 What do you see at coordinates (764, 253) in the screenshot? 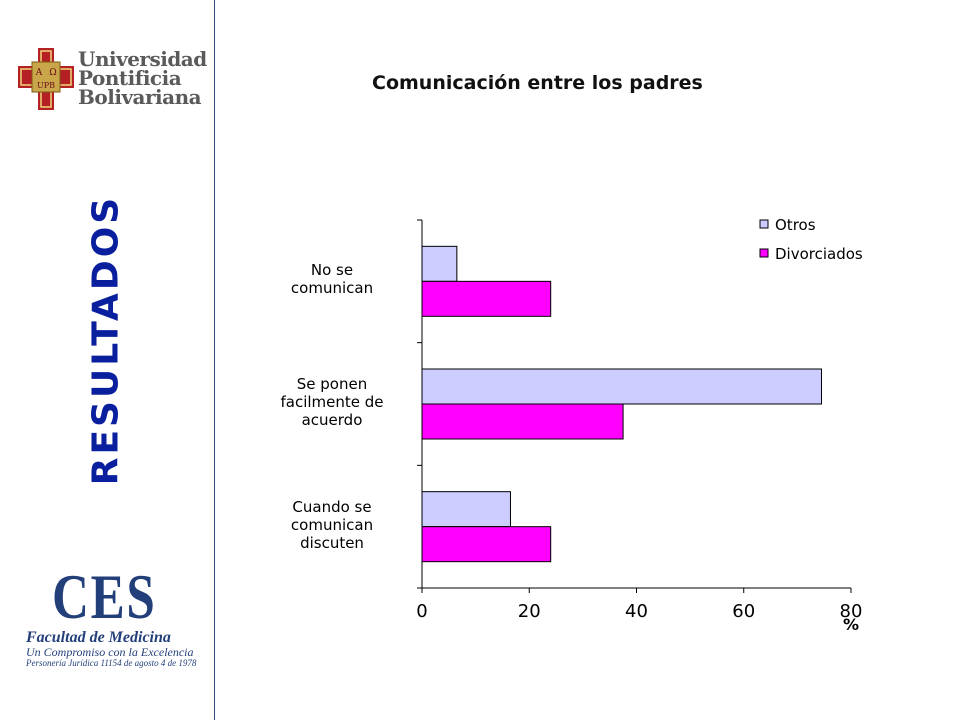
I see `legend-swatch-divorciados` at bounding box center [764, 253].